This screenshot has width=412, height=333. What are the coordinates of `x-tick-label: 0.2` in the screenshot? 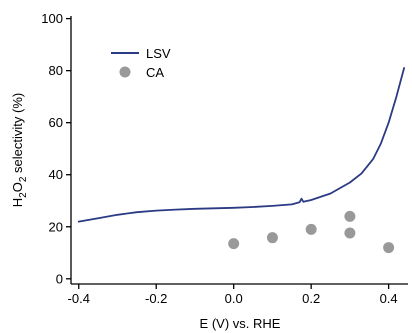 It's located at (311, 298).